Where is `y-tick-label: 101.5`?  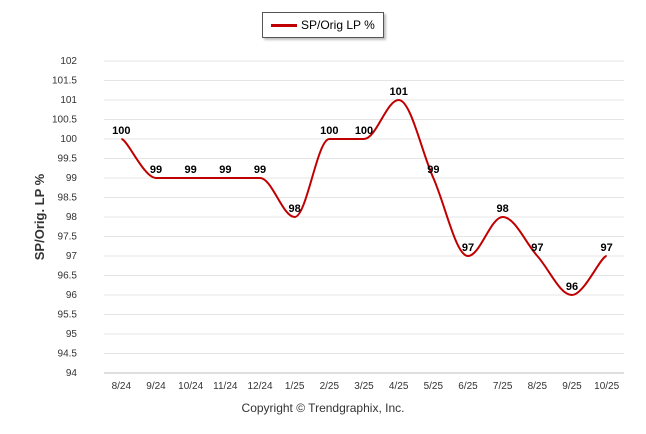 y-tick-label: 101.5 is located at coordinates (64, 81).